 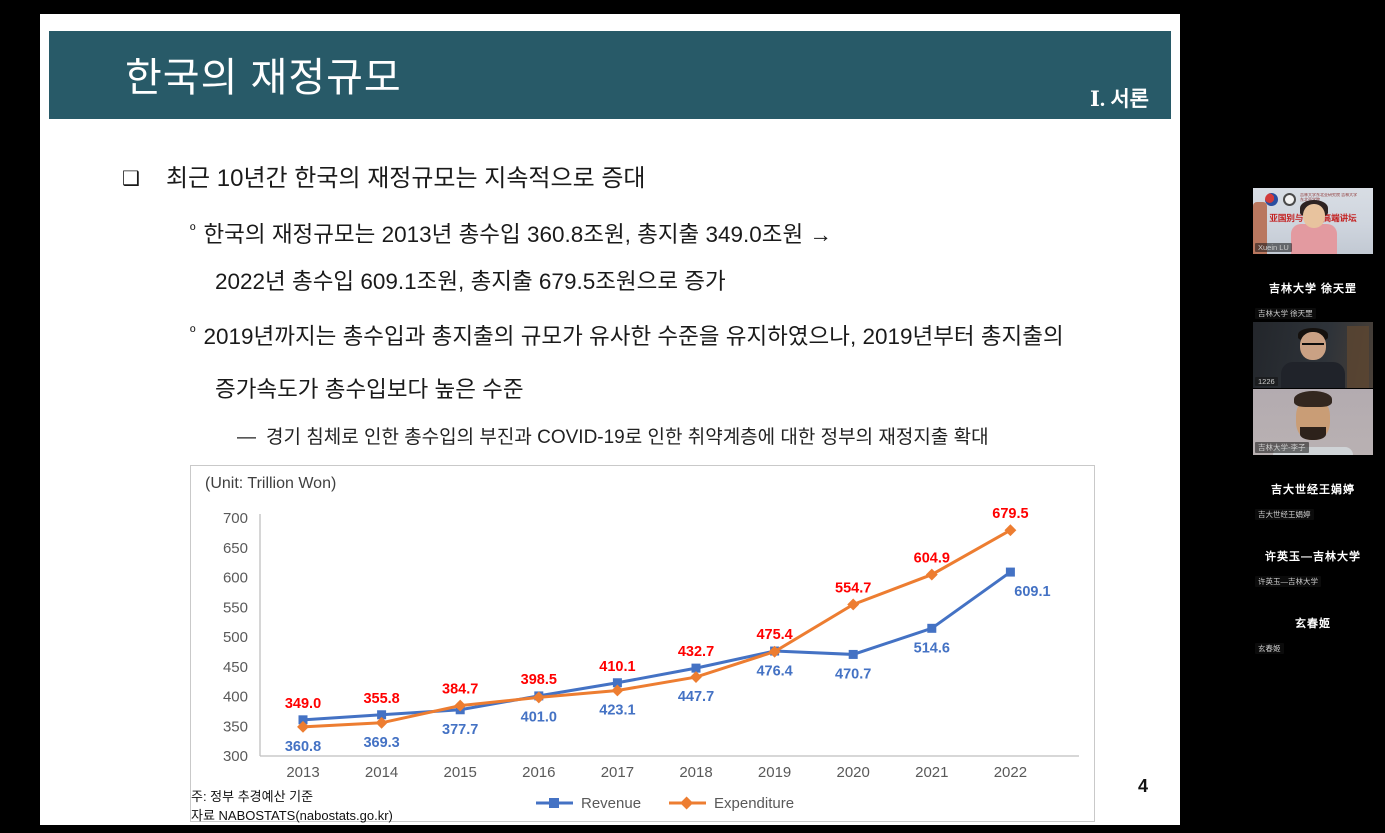 I want to click on participant-face, so click(x=1313, y=346).